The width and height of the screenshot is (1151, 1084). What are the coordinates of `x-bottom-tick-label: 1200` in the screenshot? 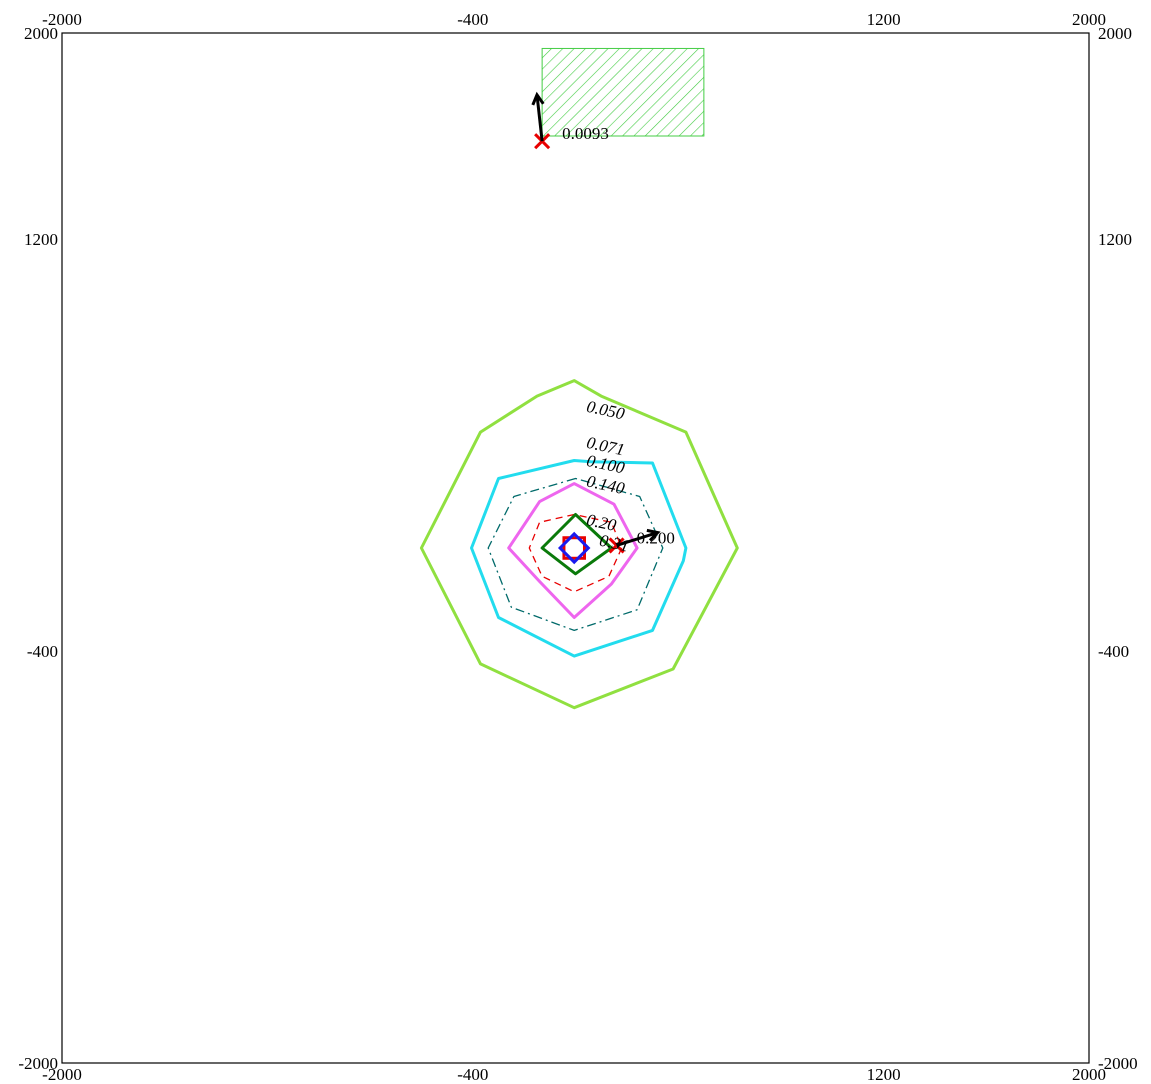 It's located at (884, 1074).